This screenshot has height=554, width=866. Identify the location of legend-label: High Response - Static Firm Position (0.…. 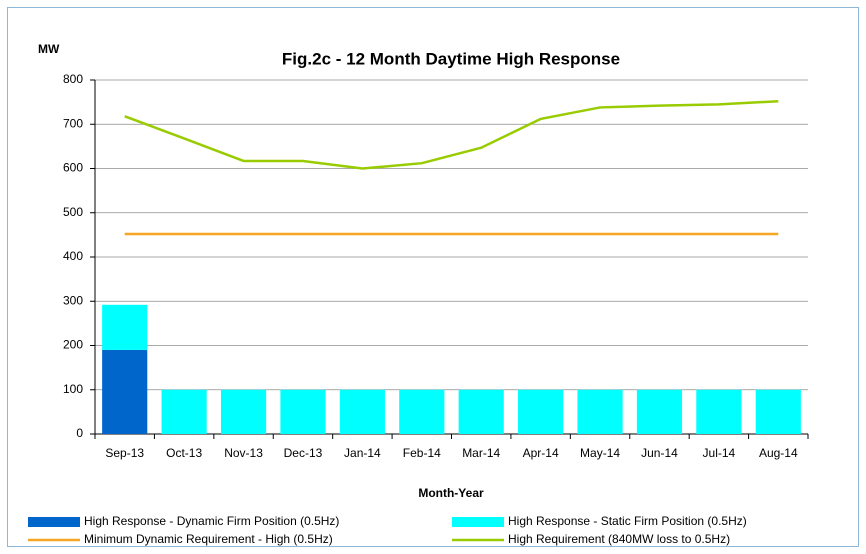
(627, 521).